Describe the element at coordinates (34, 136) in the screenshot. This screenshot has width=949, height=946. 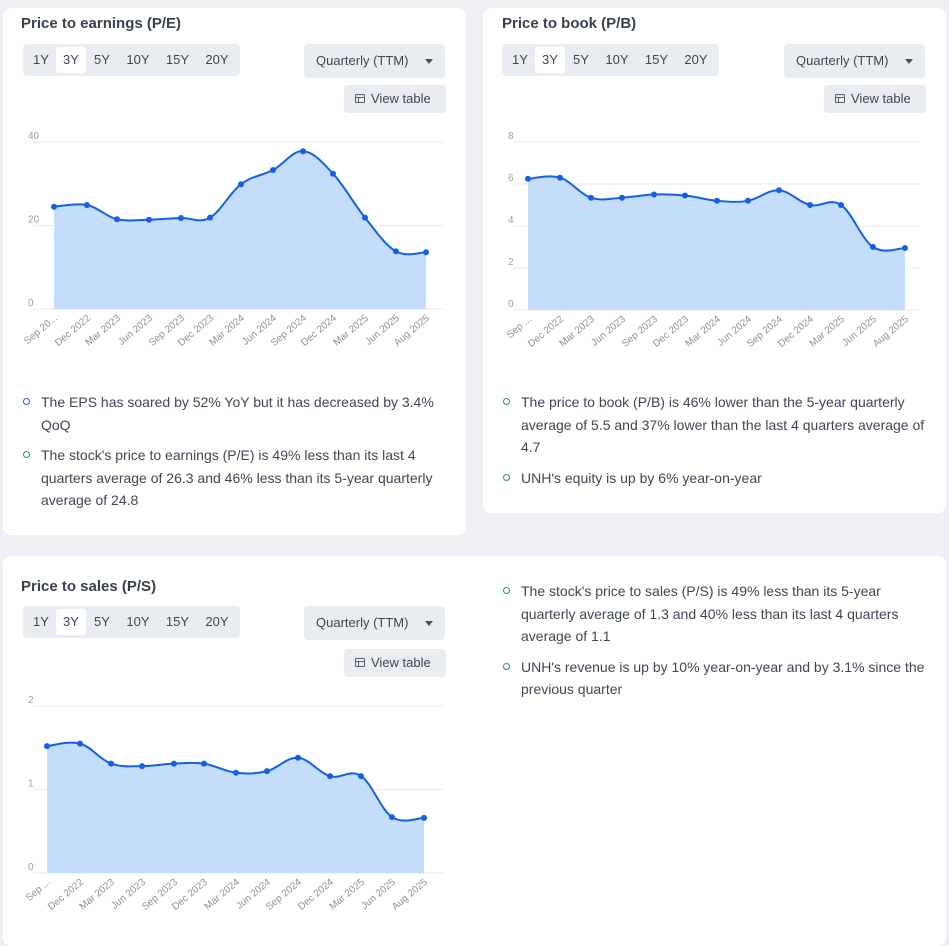
I see `y-tick-label: 40` at that location.